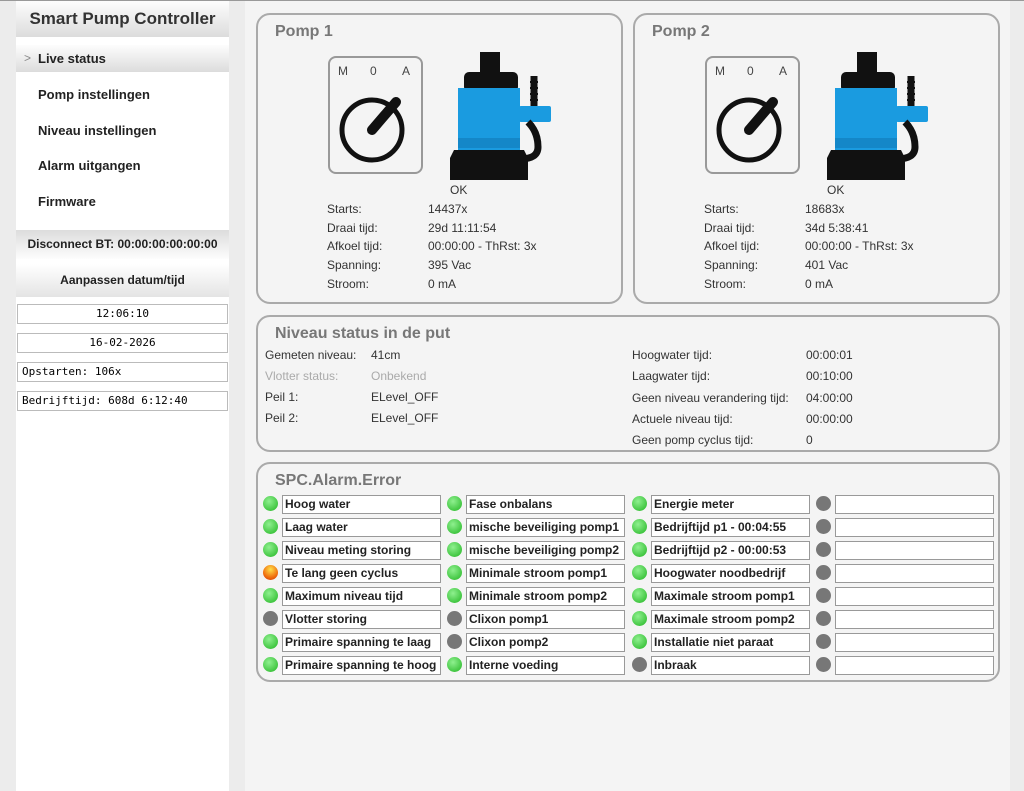  What do you see at coordinates (304, 31) in the screenshot?
I see `pump-title: Pomp 1` at bounding box center [304, 31].